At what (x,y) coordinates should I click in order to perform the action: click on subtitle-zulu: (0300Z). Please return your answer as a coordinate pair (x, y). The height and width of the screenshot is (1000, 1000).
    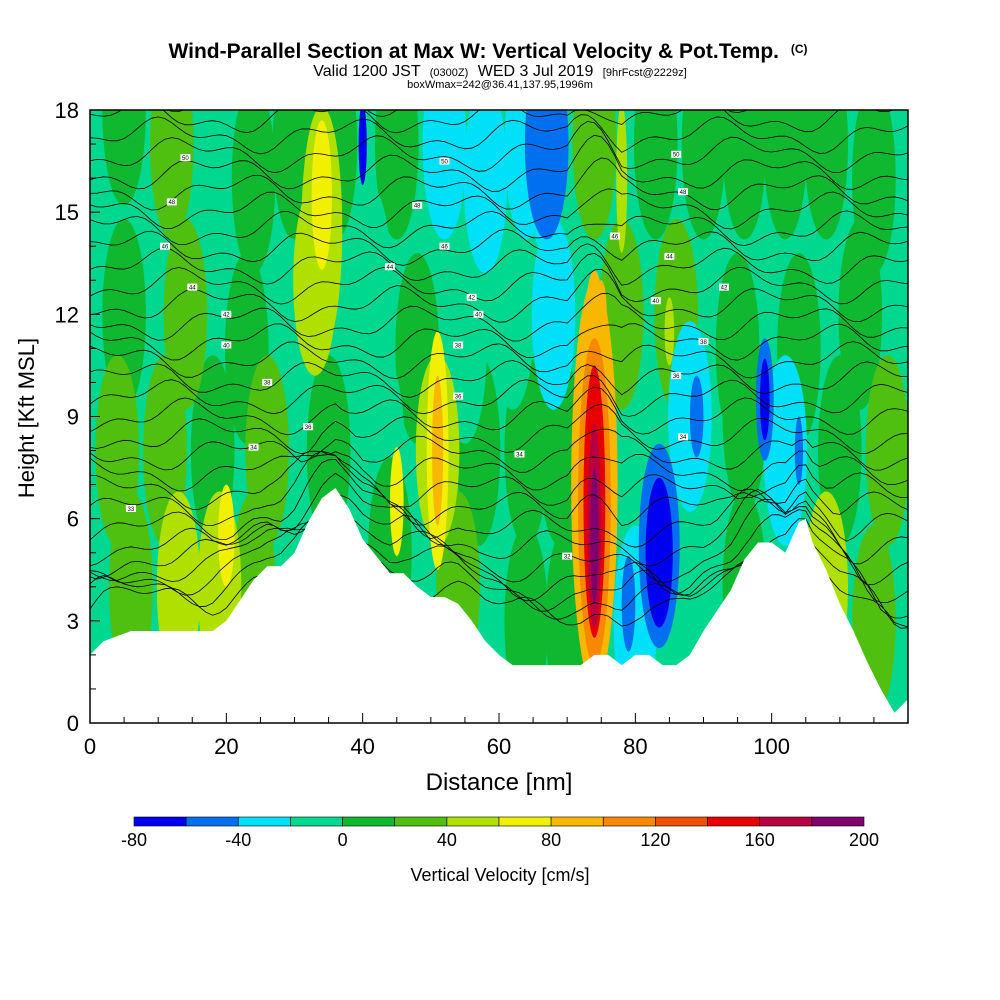
    Looking at the image, I should click on (449, 73).